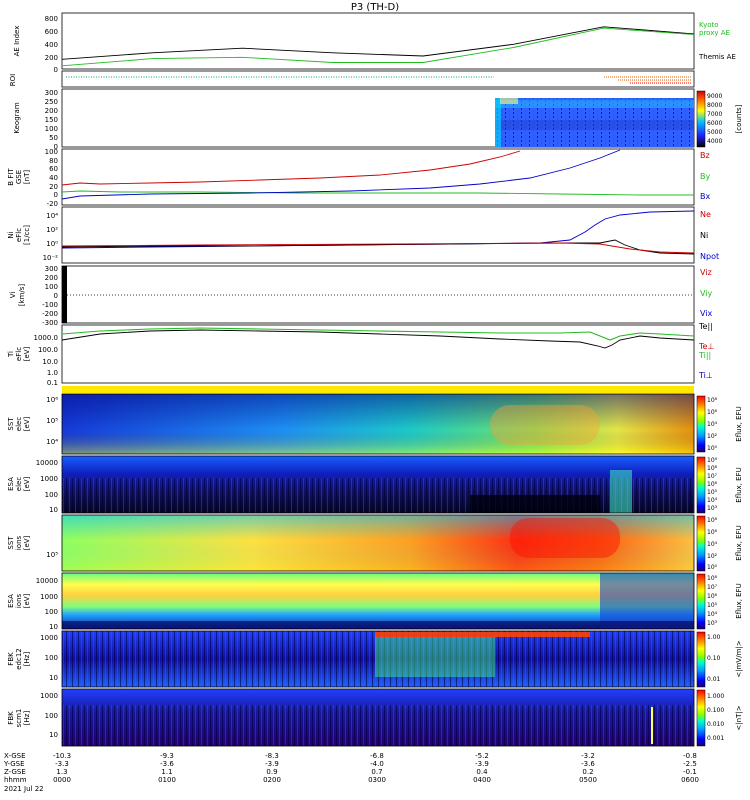 The height and width of the screenshot is (800, 750). What do you see at coordinates (27, 177) in the screenshot?
I see `bfield-ylabel3: [nT]` at bounding box center [27, 177].